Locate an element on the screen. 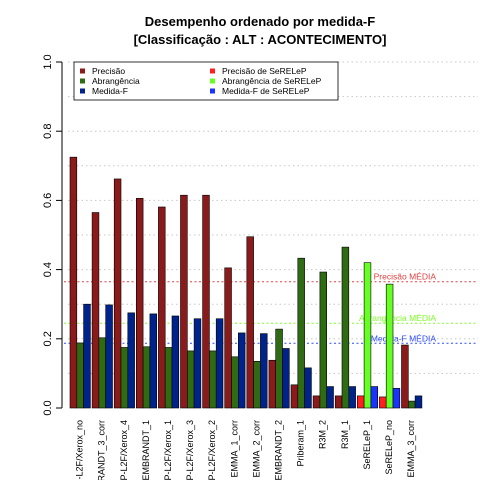 Image resolution: width=480 pixels, height=480 pixels. reference-line-label: Medida-F MÉDIA is located at coordinates (404, 338).